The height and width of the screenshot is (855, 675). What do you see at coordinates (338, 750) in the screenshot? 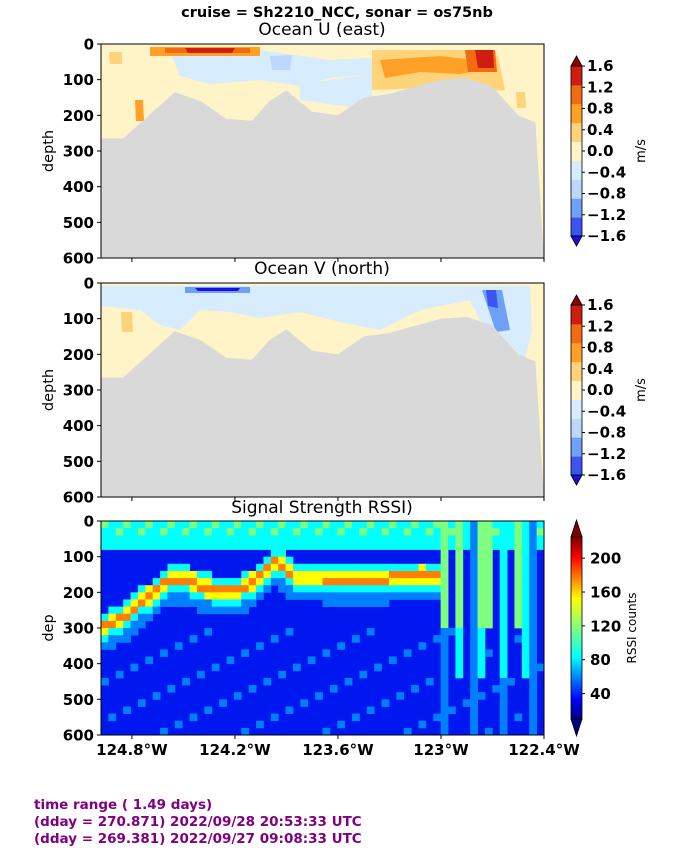
I see `xtick-label: 123.6°W` at bounding box center [338, 750].